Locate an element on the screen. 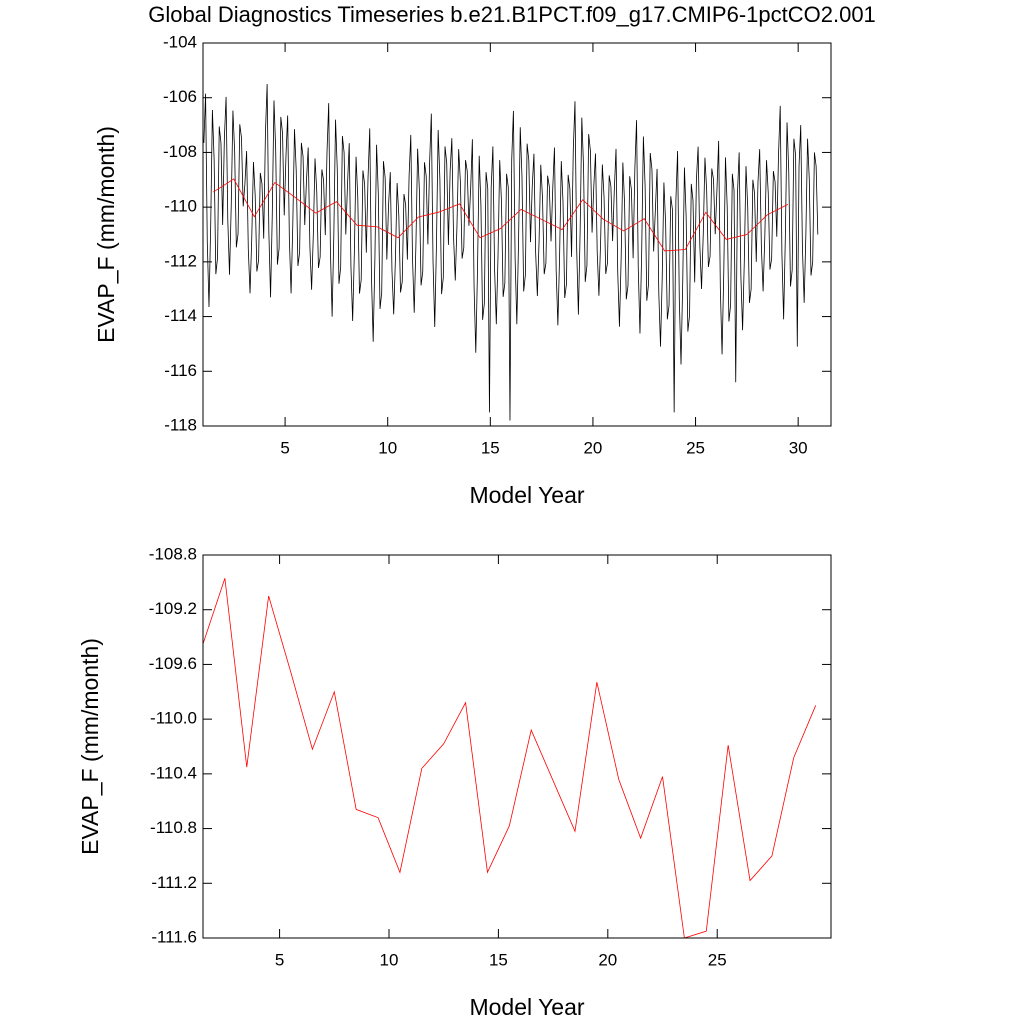 The image size is (1024, 1024). y-tick-label: -108 is located at coordinates (180, 151).